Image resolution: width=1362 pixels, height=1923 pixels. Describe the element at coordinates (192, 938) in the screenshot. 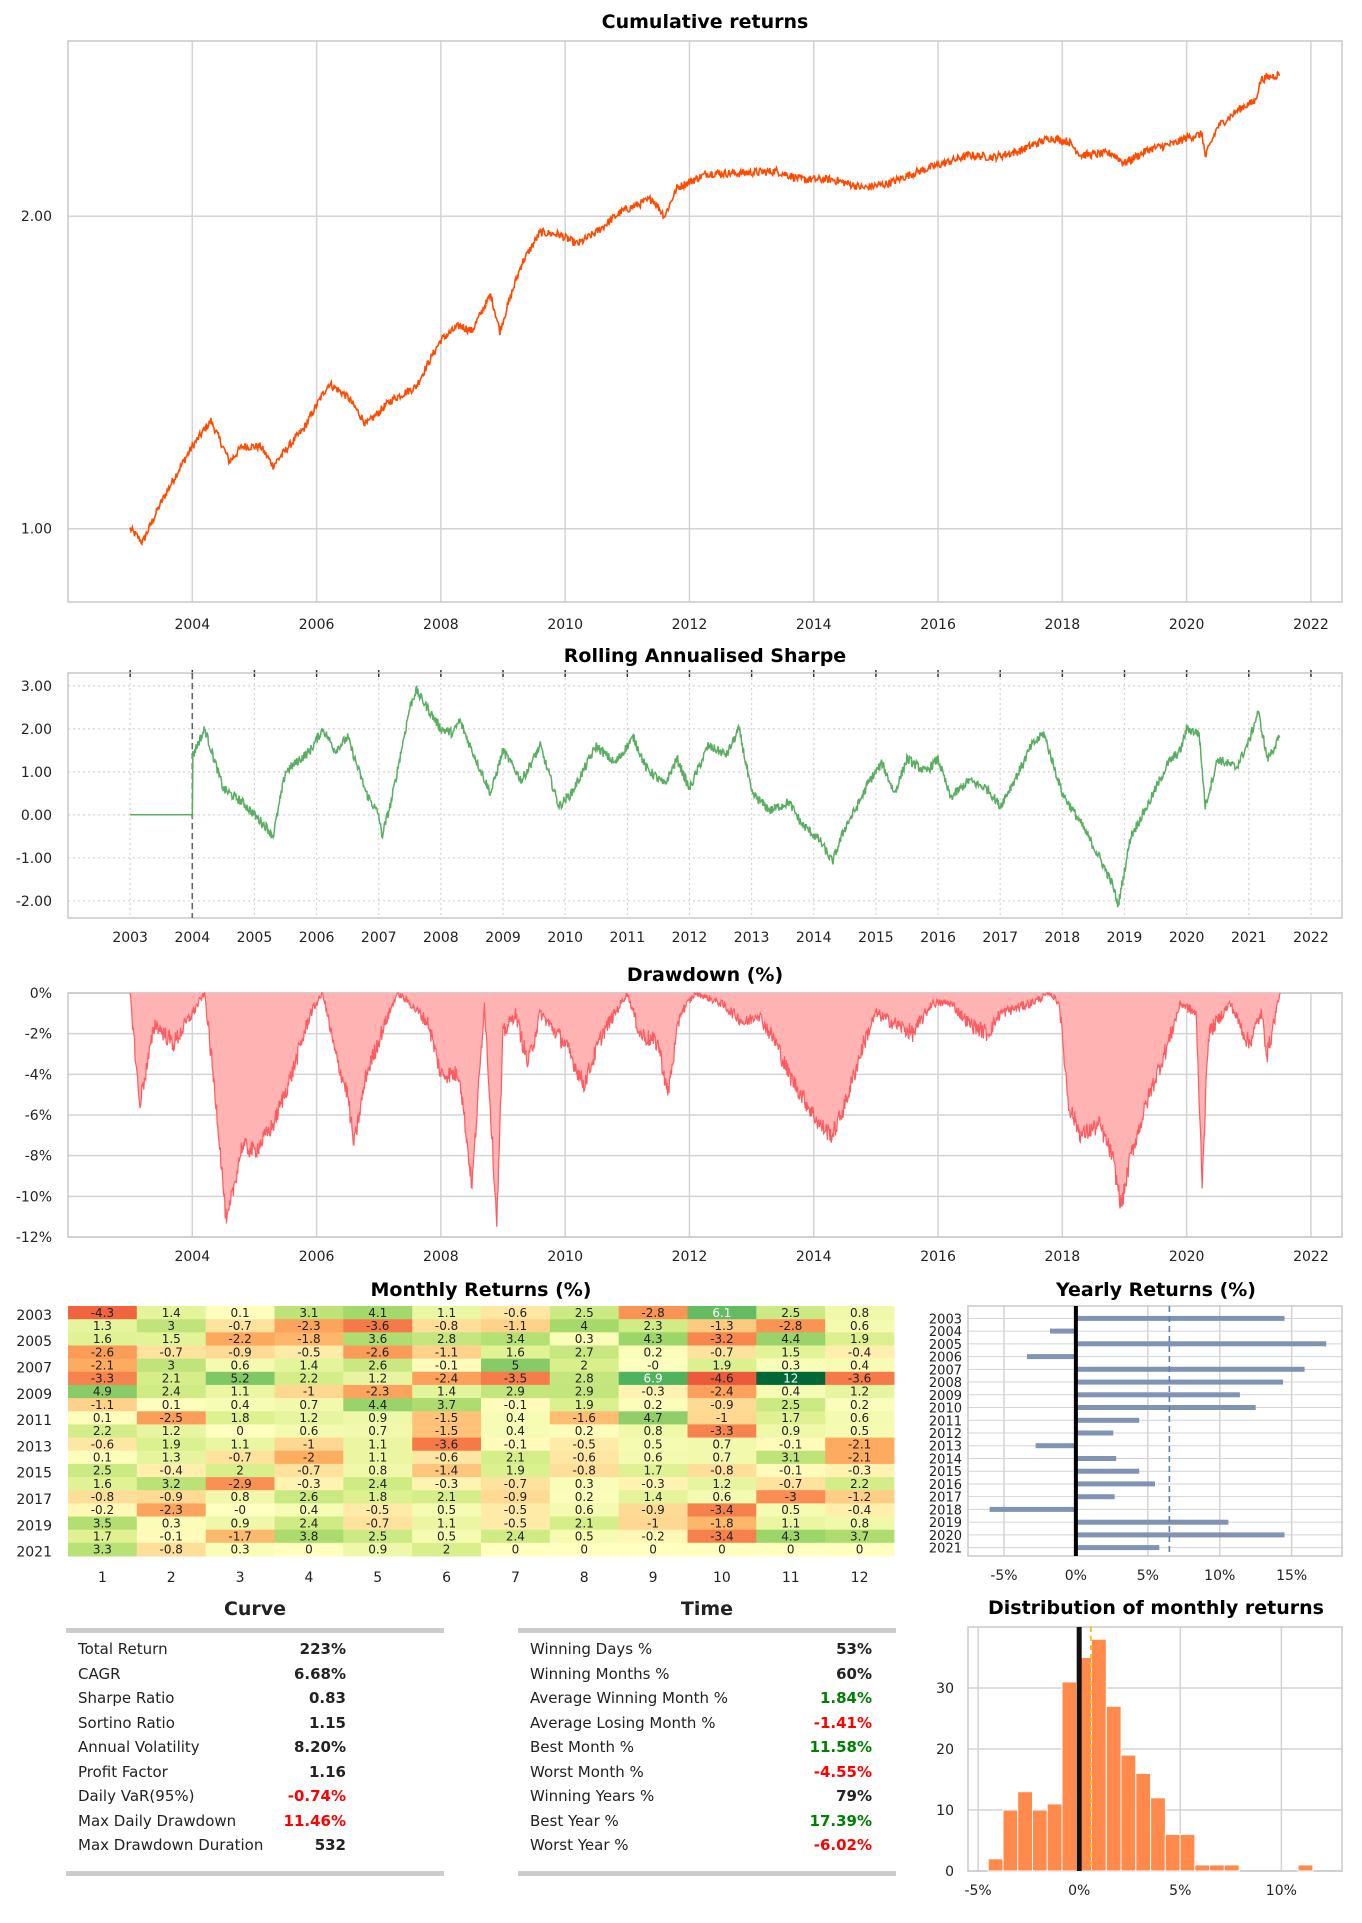

I see `sharpe-xtick: 2004` at that location.